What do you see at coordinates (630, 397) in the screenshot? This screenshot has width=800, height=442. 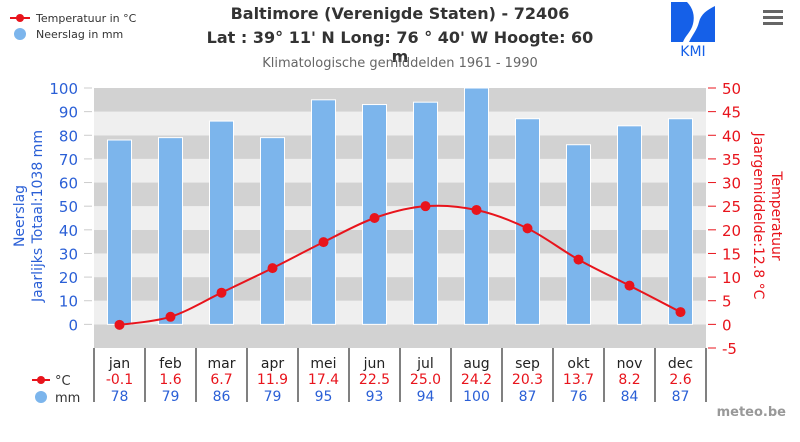 I see `month-precipitation: 84` at bounding box center [630, 397].